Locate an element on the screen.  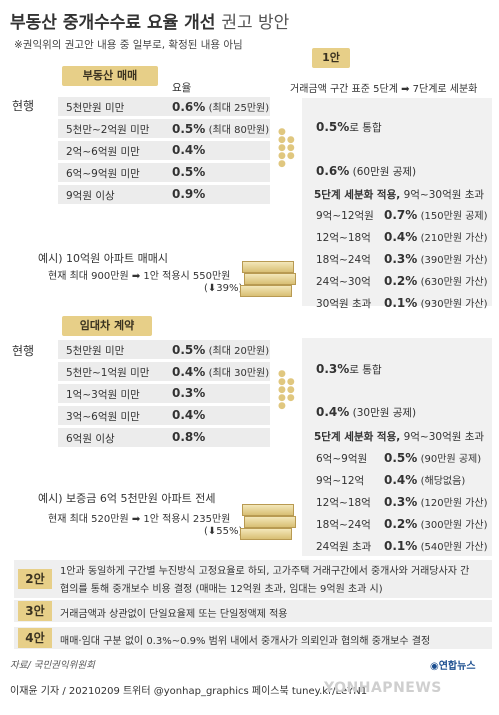
plan1-lease-detail-title: 5단계 세분화 적용, 9억~30억원 초과 is located at coordinates (399, 437).